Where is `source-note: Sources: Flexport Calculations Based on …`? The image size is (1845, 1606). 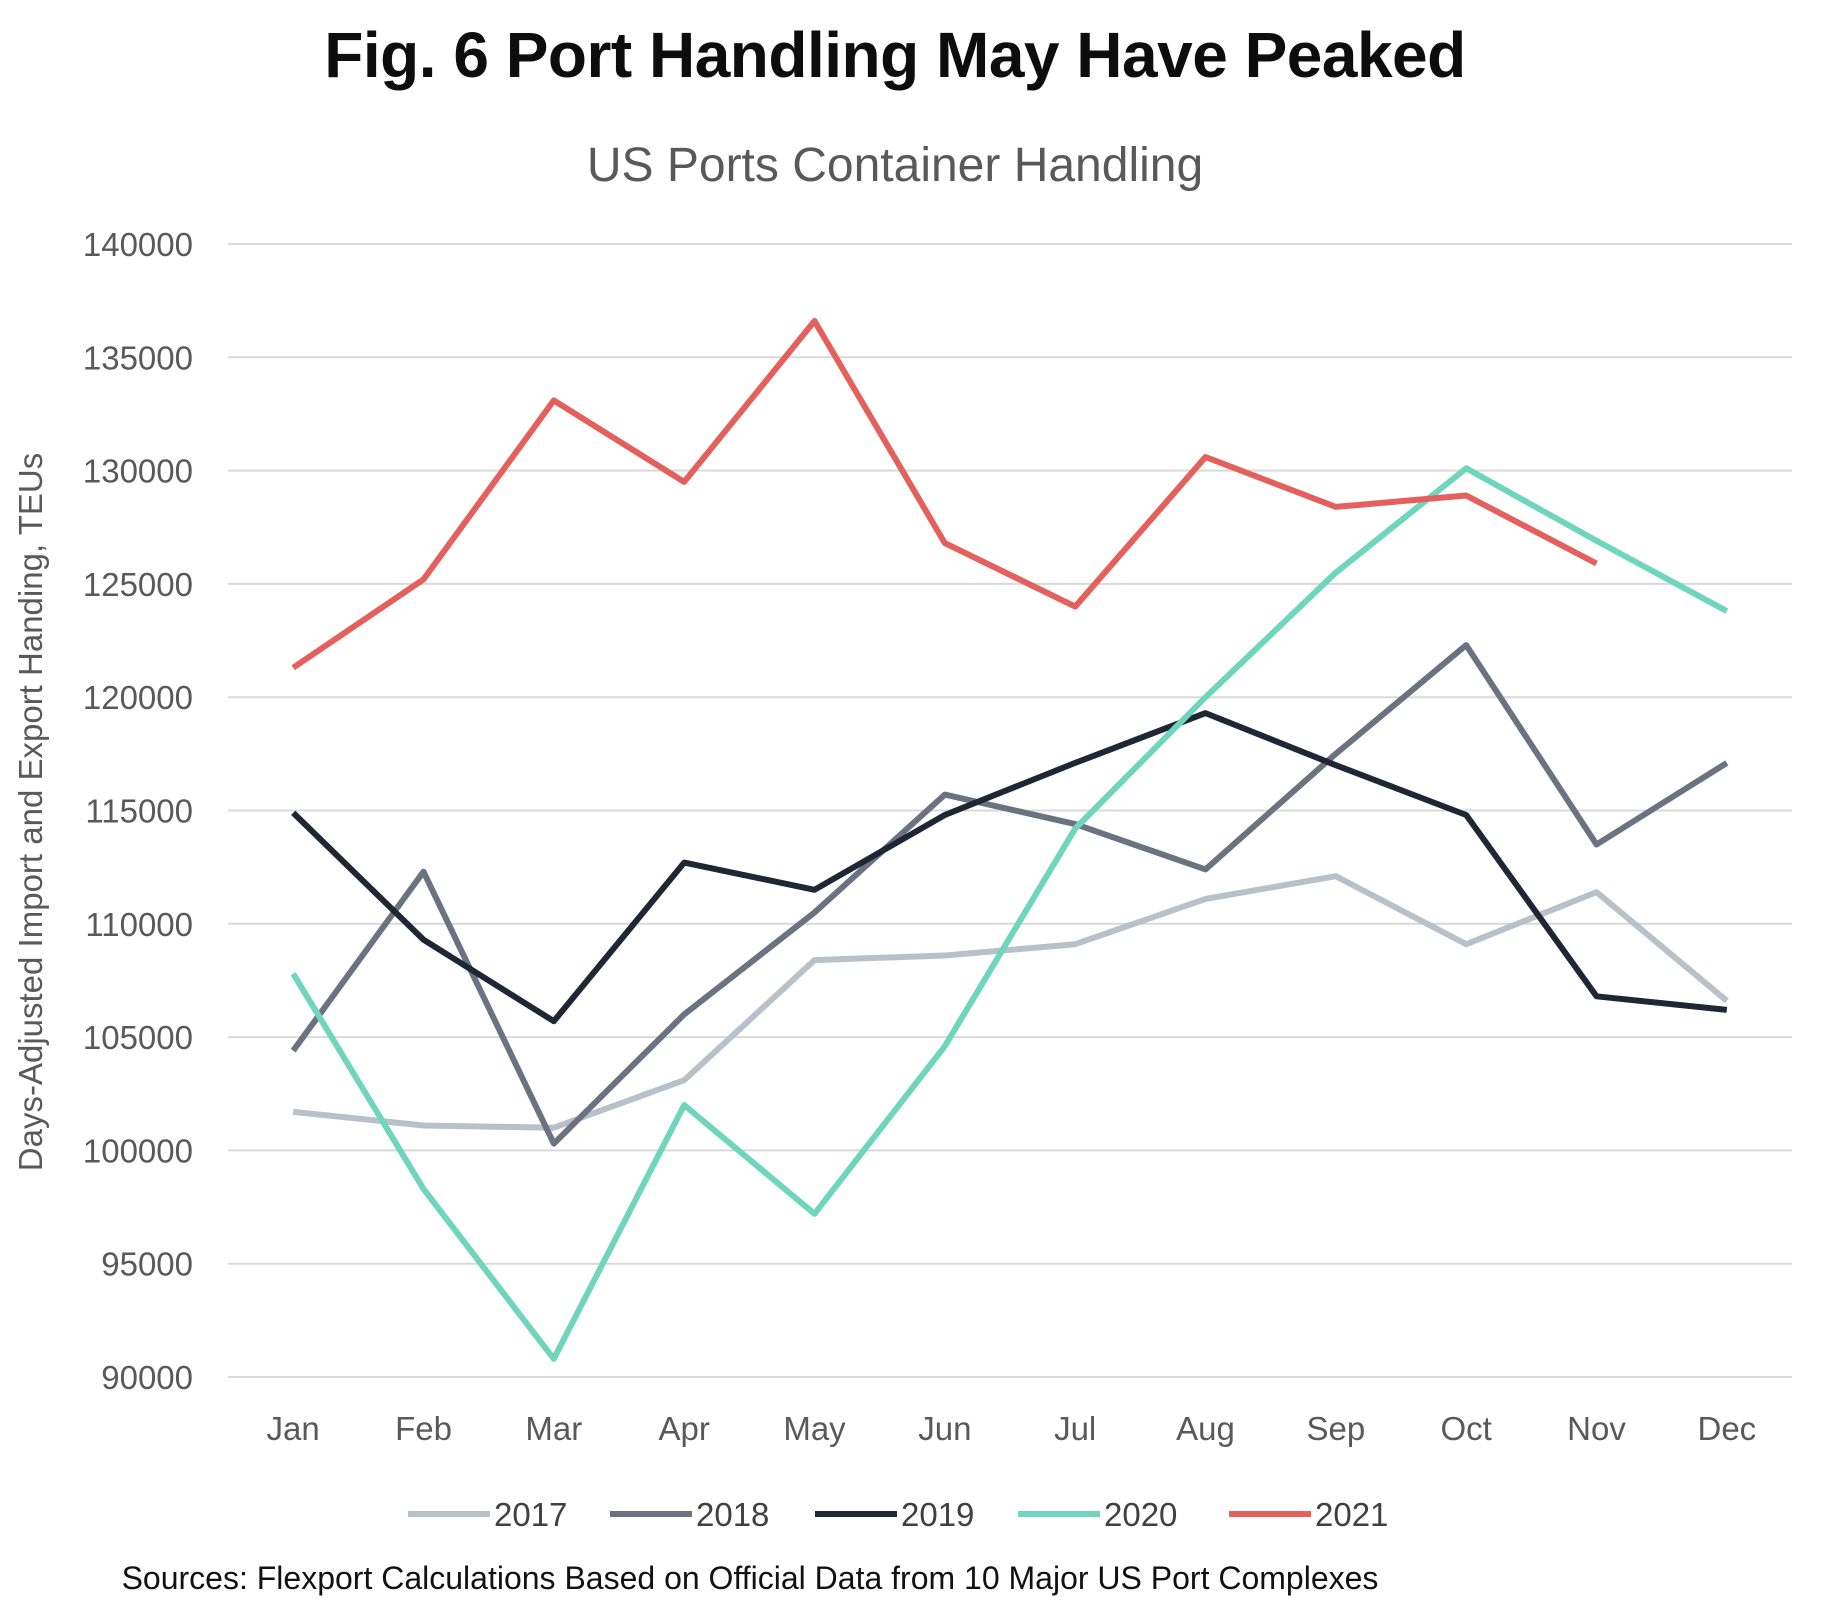 source-note: Sources: Flexport Calculations Based on … is located at coordinates (750, 1578).